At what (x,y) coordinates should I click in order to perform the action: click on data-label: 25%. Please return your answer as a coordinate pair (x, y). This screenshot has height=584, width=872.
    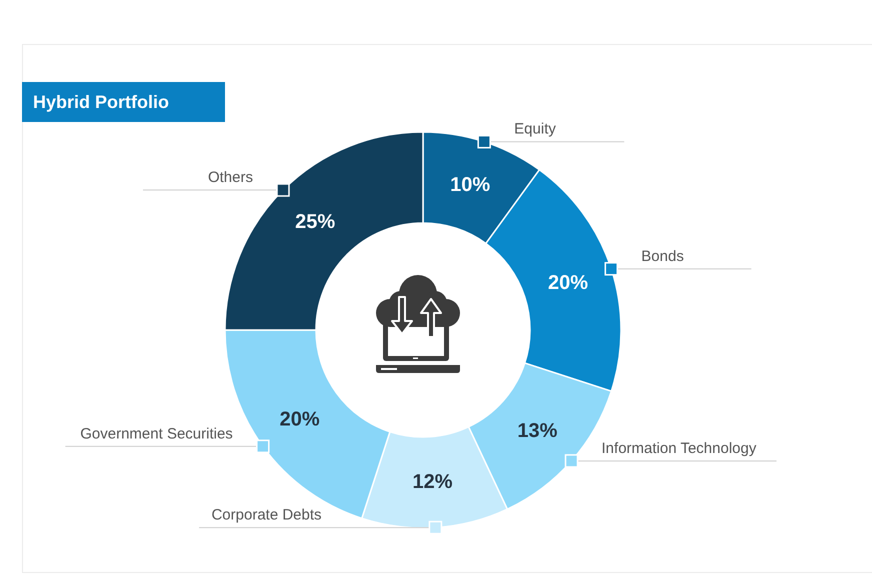
    Looking at the image, I should click on (315, 222).